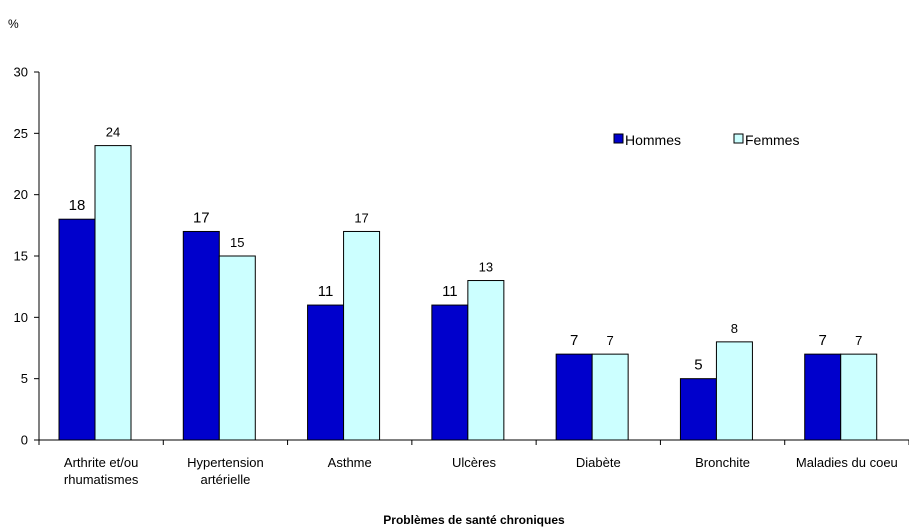  What do you see at coordinates (474, 520) in the screenshot?
I see `x-axis-title: Problèmes de santé chroniques` at bounding box center [474, 520].